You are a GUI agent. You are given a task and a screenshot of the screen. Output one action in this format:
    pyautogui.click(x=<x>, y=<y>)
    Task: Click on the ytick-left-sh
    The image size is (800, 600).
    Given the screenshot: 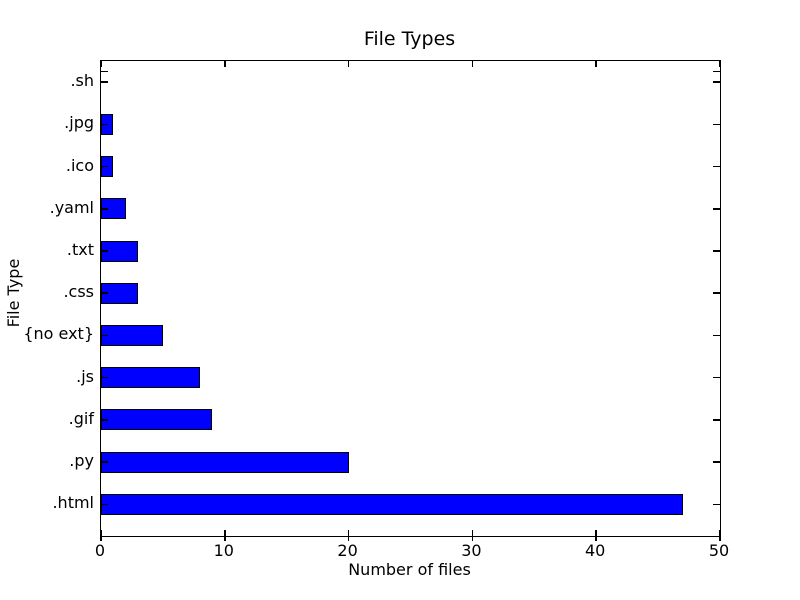 What is the action you would take?
    pyautogui.click(x=104, y=82)
    